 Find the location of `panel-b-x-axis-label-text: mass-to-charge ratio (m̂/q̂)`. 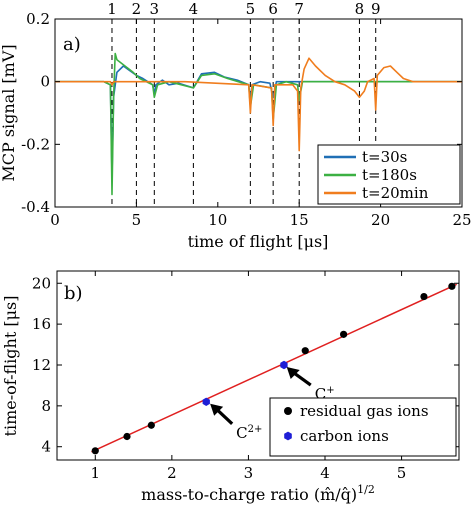

panel-b-x-axis-label-text: mass-to-charge ratio (m̂/q̂) is located at coordinates (249, 494).